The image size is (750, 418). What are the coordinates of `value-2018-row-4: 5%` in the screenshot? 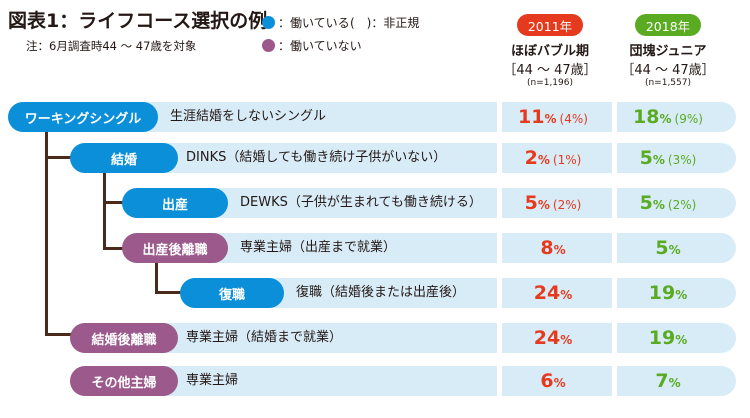 It's located at (668, 249).